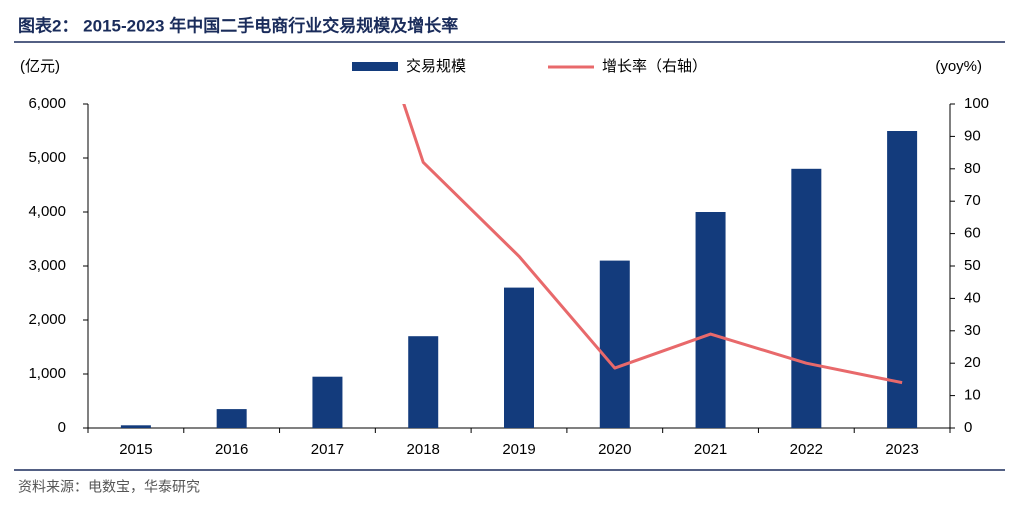  I want to click on x-tick-label: 2023, so click(901, 449).